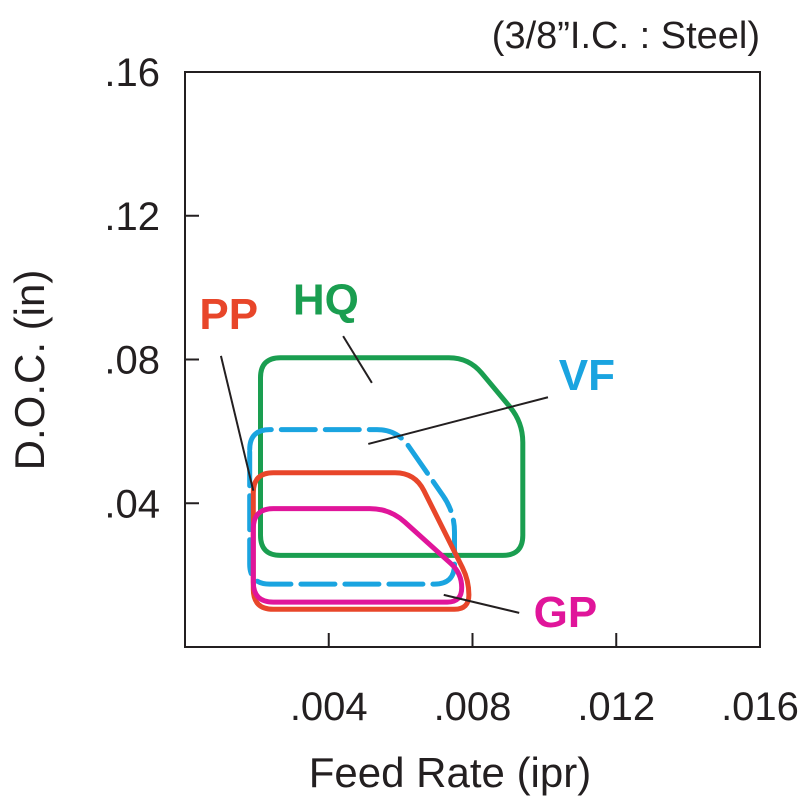 Image resolution: width=809 pixels, height=800 pixels. Describe the element at coordinates (29, 370) in the screenshot. I see `y-axis-title: D.O.C. (in)` at that location.